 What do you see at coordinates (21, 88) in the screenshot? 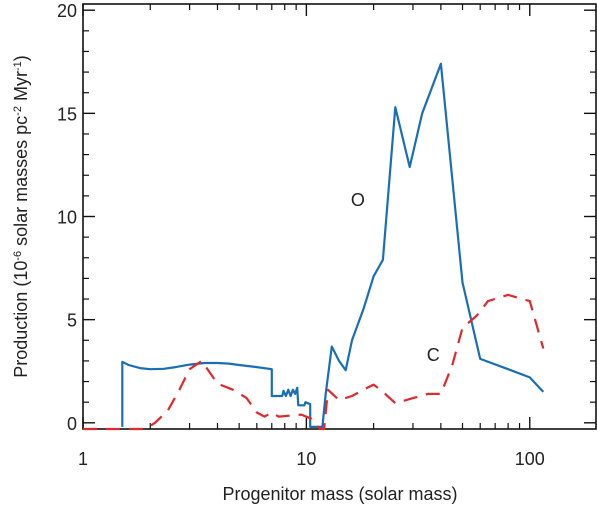
I see `y-axis-title-part: Myr` at bounding box center [21, 88].